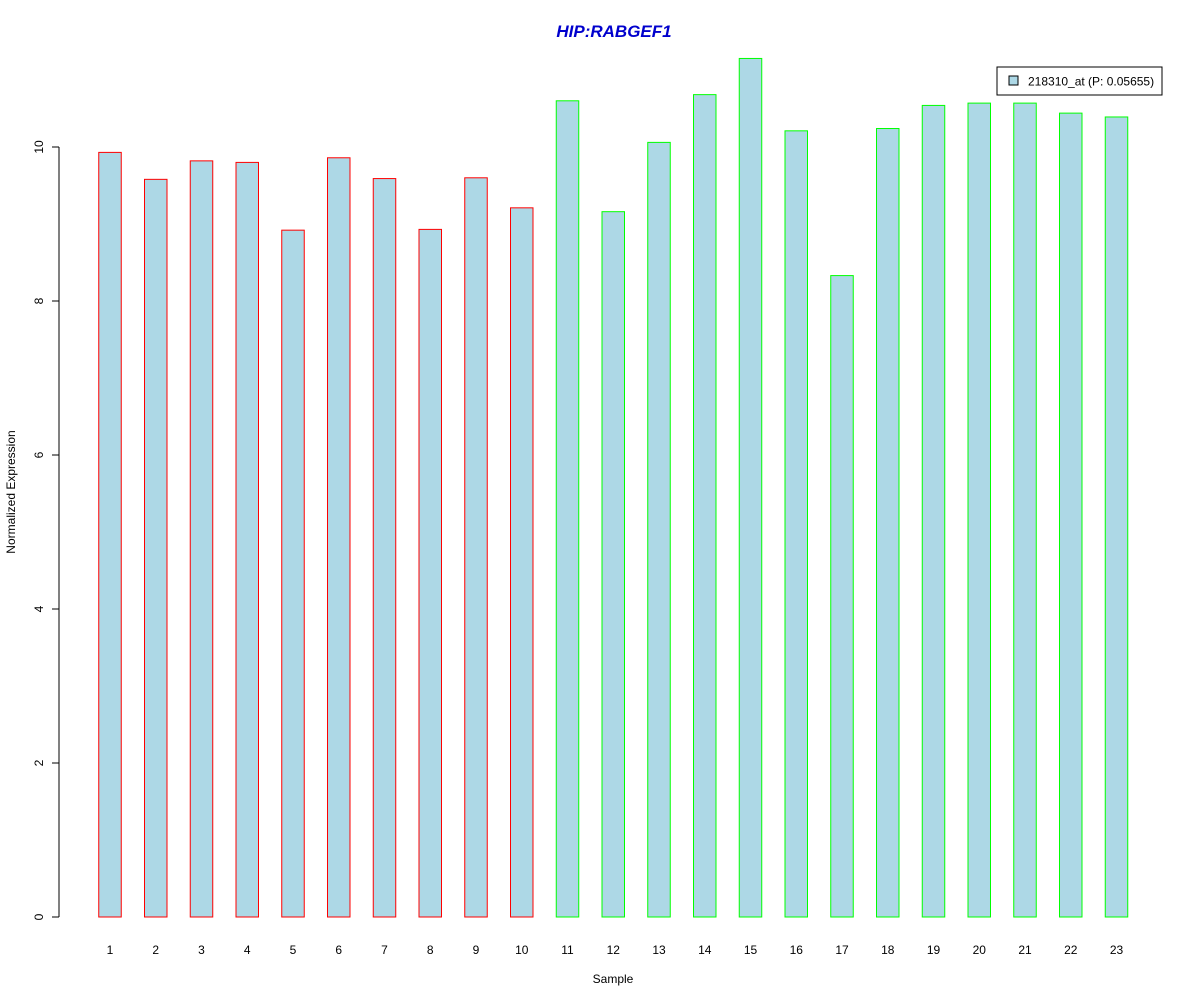 The image size is (1200, 1005). Describe the element at coordinates (659, 950) in the screenshot. I see `x-tick-label: 13` at that location.